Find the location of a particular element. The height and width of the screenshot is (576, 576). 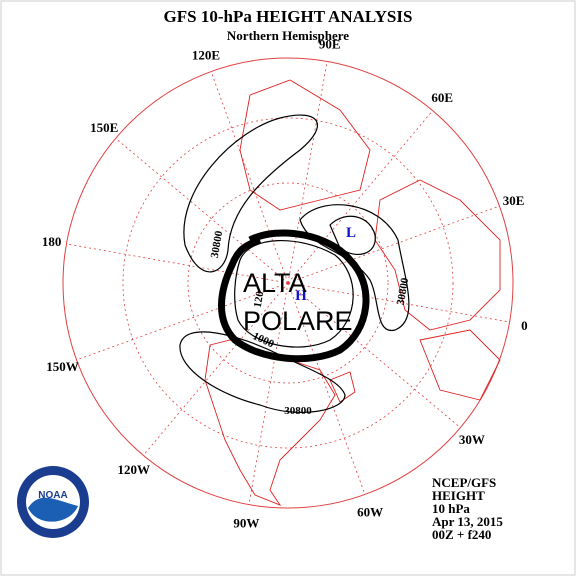

longitude-label: 0 is located at coordinates (524, 325).